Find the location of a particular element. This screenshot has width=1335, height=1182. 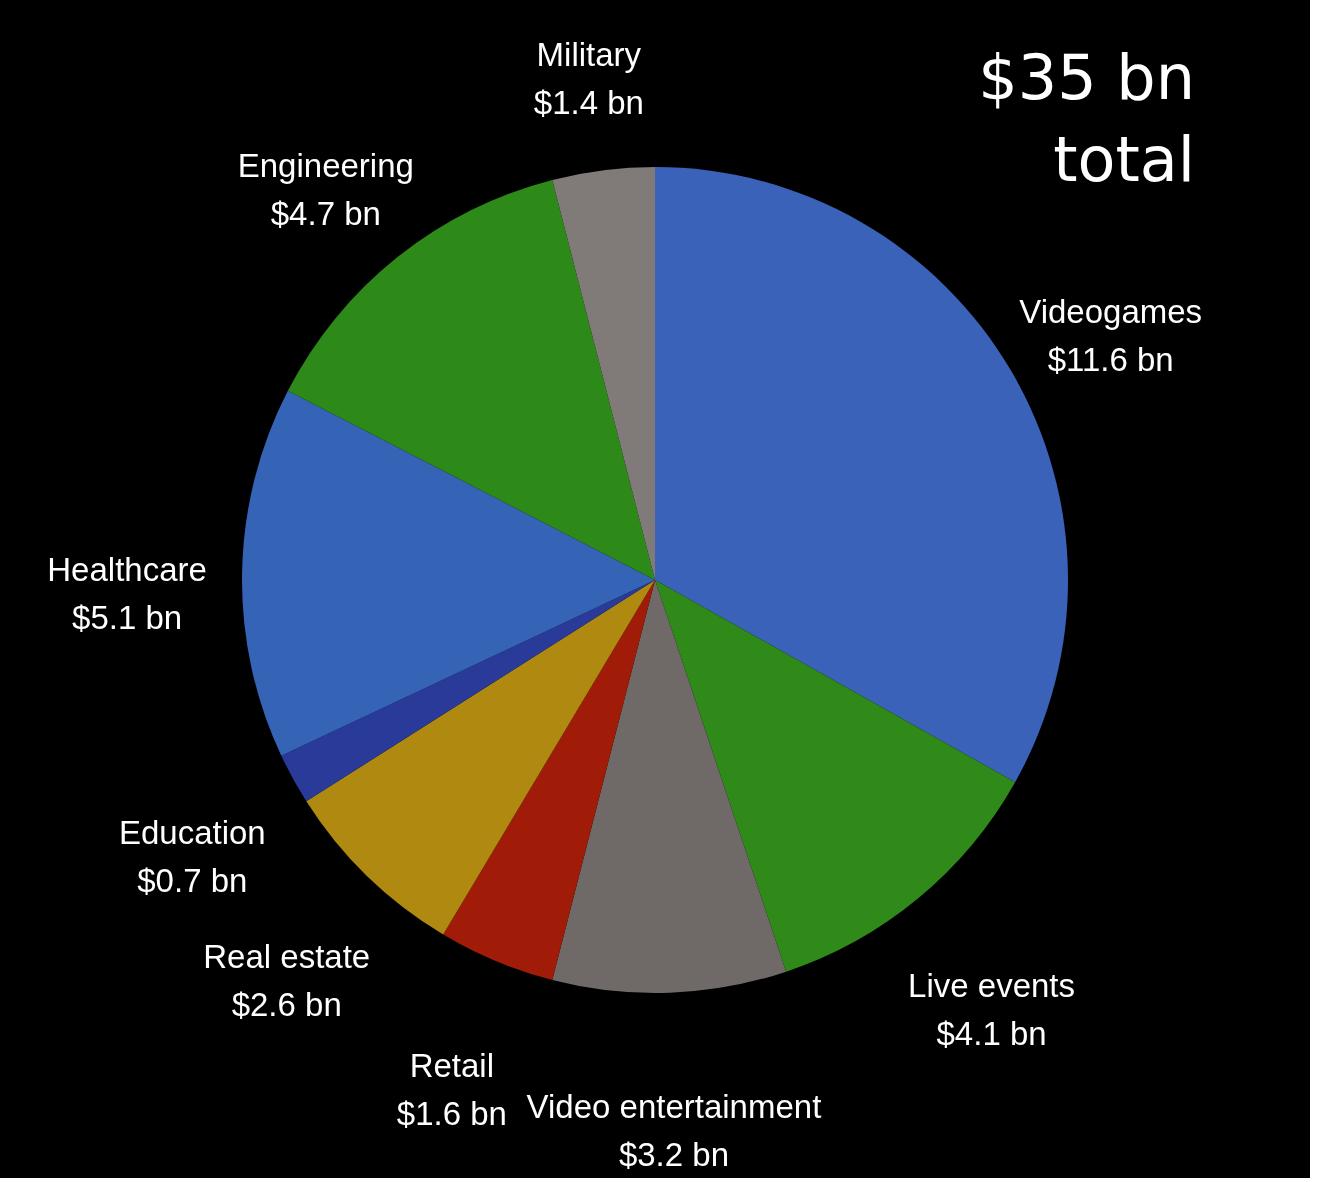

data-label: $3.2 bn is located at coordinates (674, 1154).